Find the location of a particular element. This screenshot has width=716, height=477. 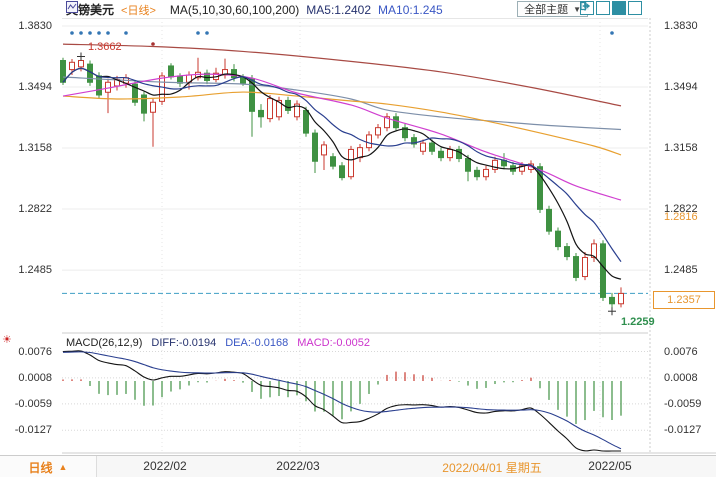

exit-fullscreen-icon is located at coordinates (611, 8).